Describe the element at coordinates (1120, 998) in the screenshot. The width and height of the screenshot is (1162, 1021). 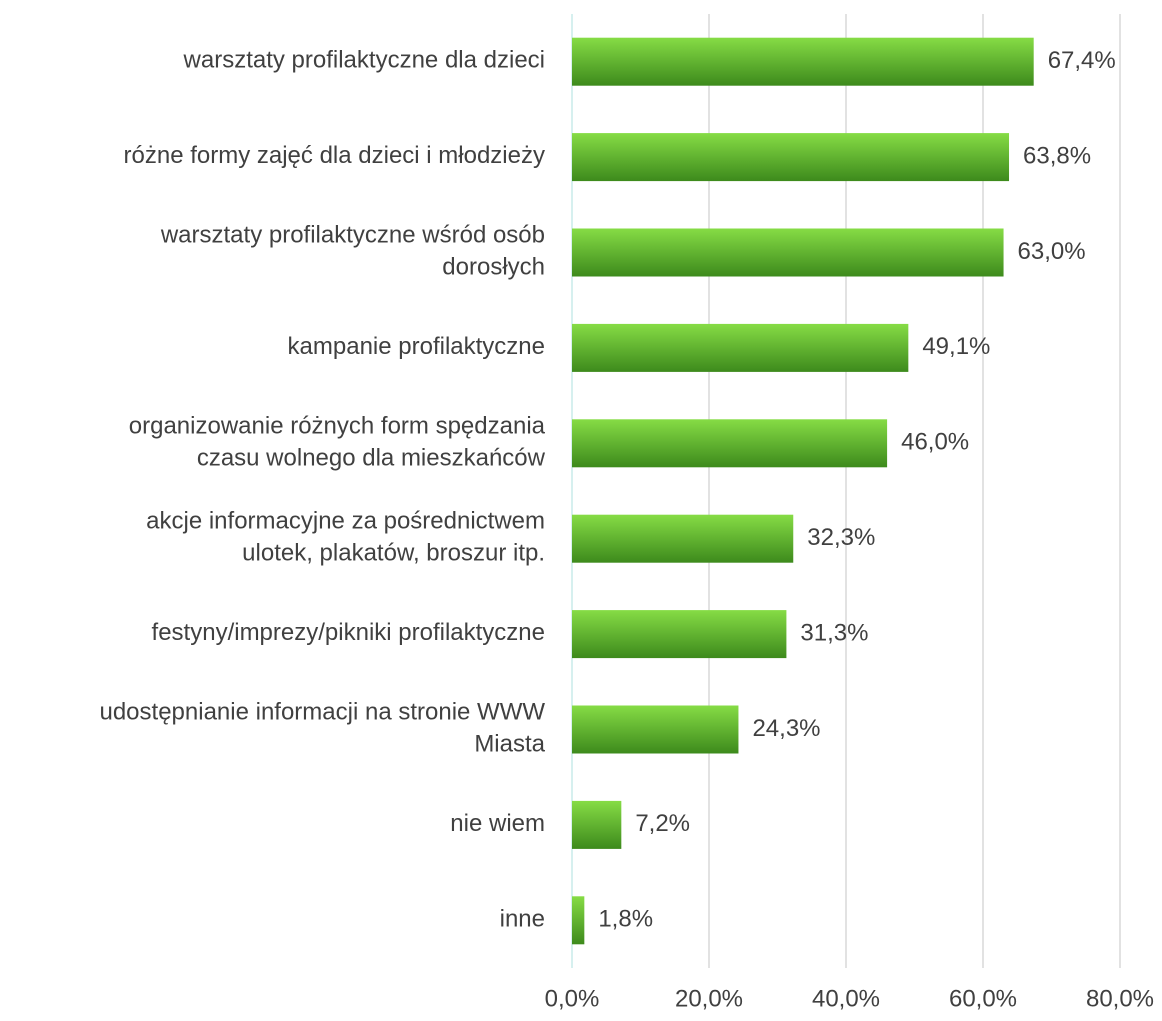
I see `x-tick-label: 80,0%` at that location.